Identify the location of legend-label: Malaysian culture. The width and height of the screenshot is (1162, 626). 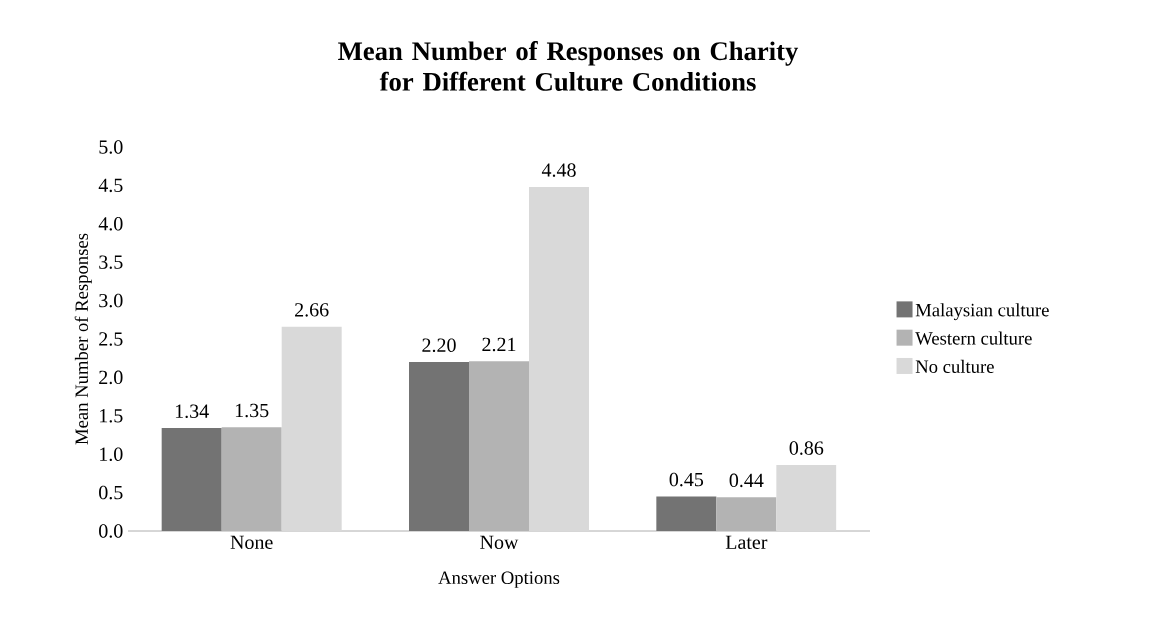
(982, 312).